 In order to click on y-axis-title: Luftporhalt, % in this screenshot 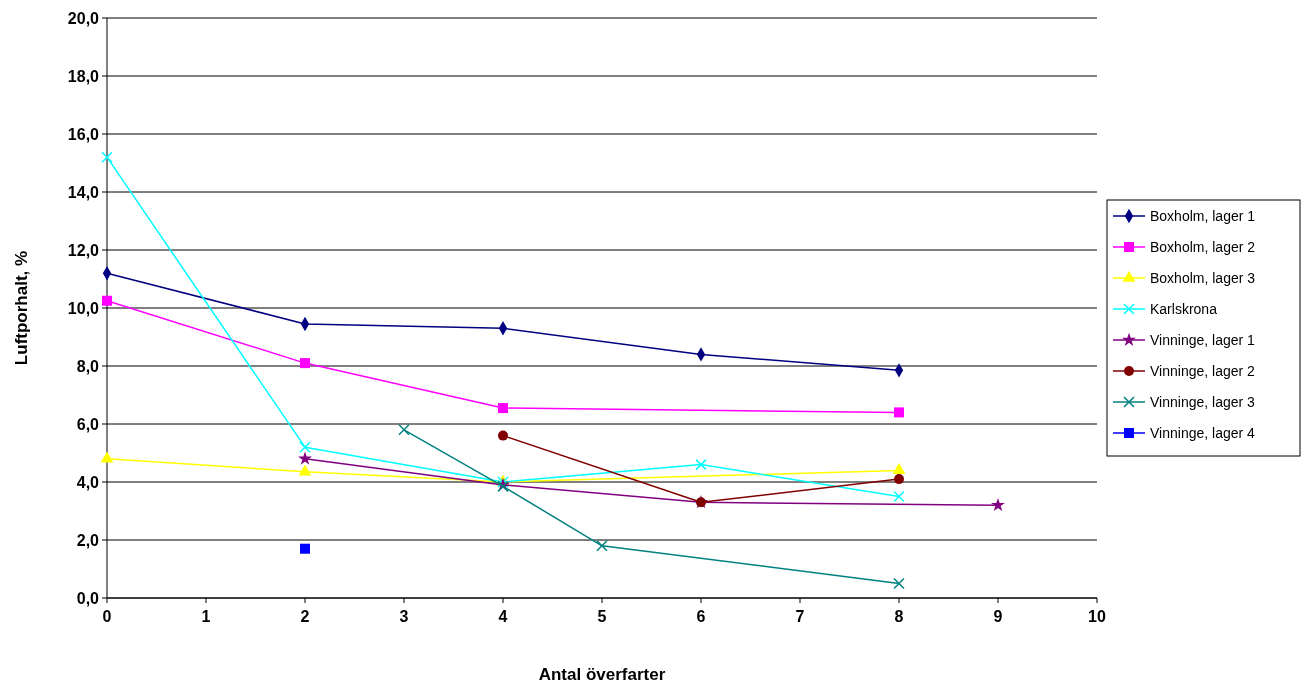, I will do `click(21, 308)`.